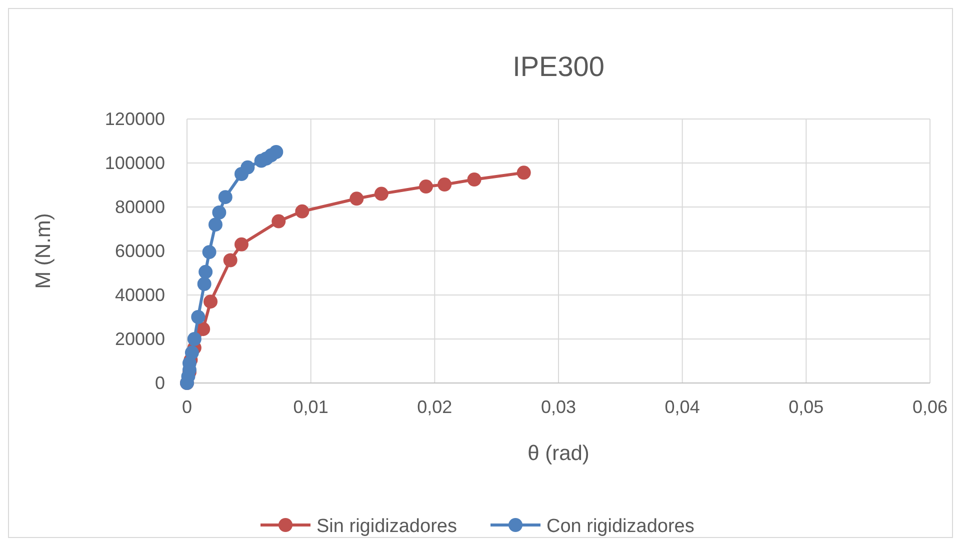  Describe the element at coordinates (43, 251) in the screenshot. I see `y-axis-title: M (N.m)` at that location.